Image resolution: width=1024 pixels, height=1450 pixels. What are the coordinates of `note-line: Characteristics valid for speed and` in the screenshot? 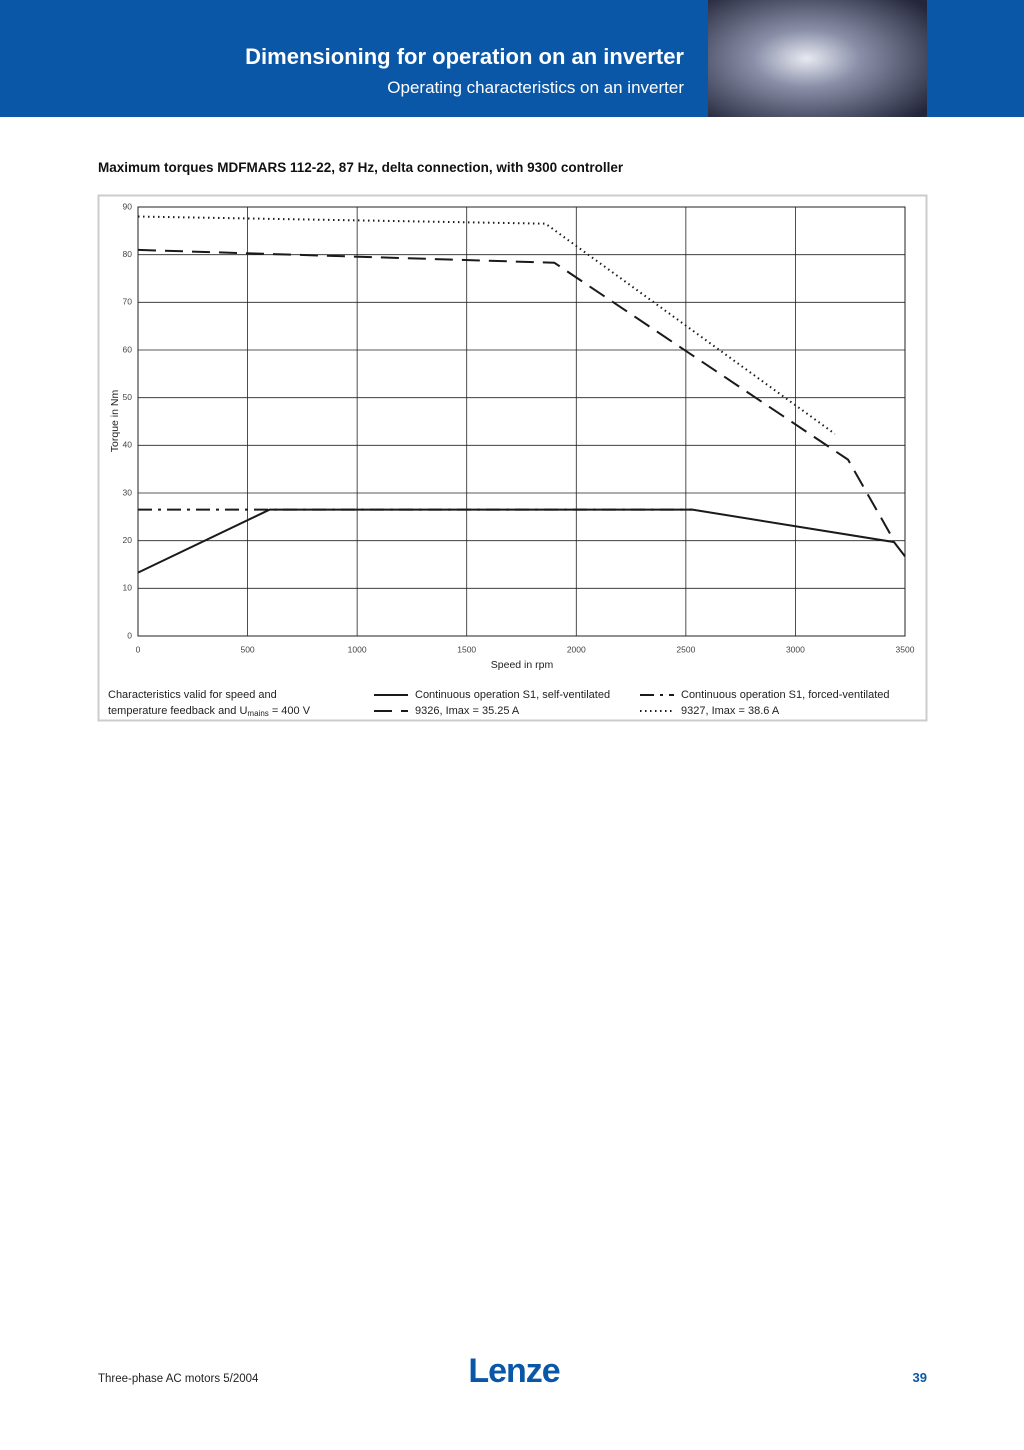 It's located at (192, 695).